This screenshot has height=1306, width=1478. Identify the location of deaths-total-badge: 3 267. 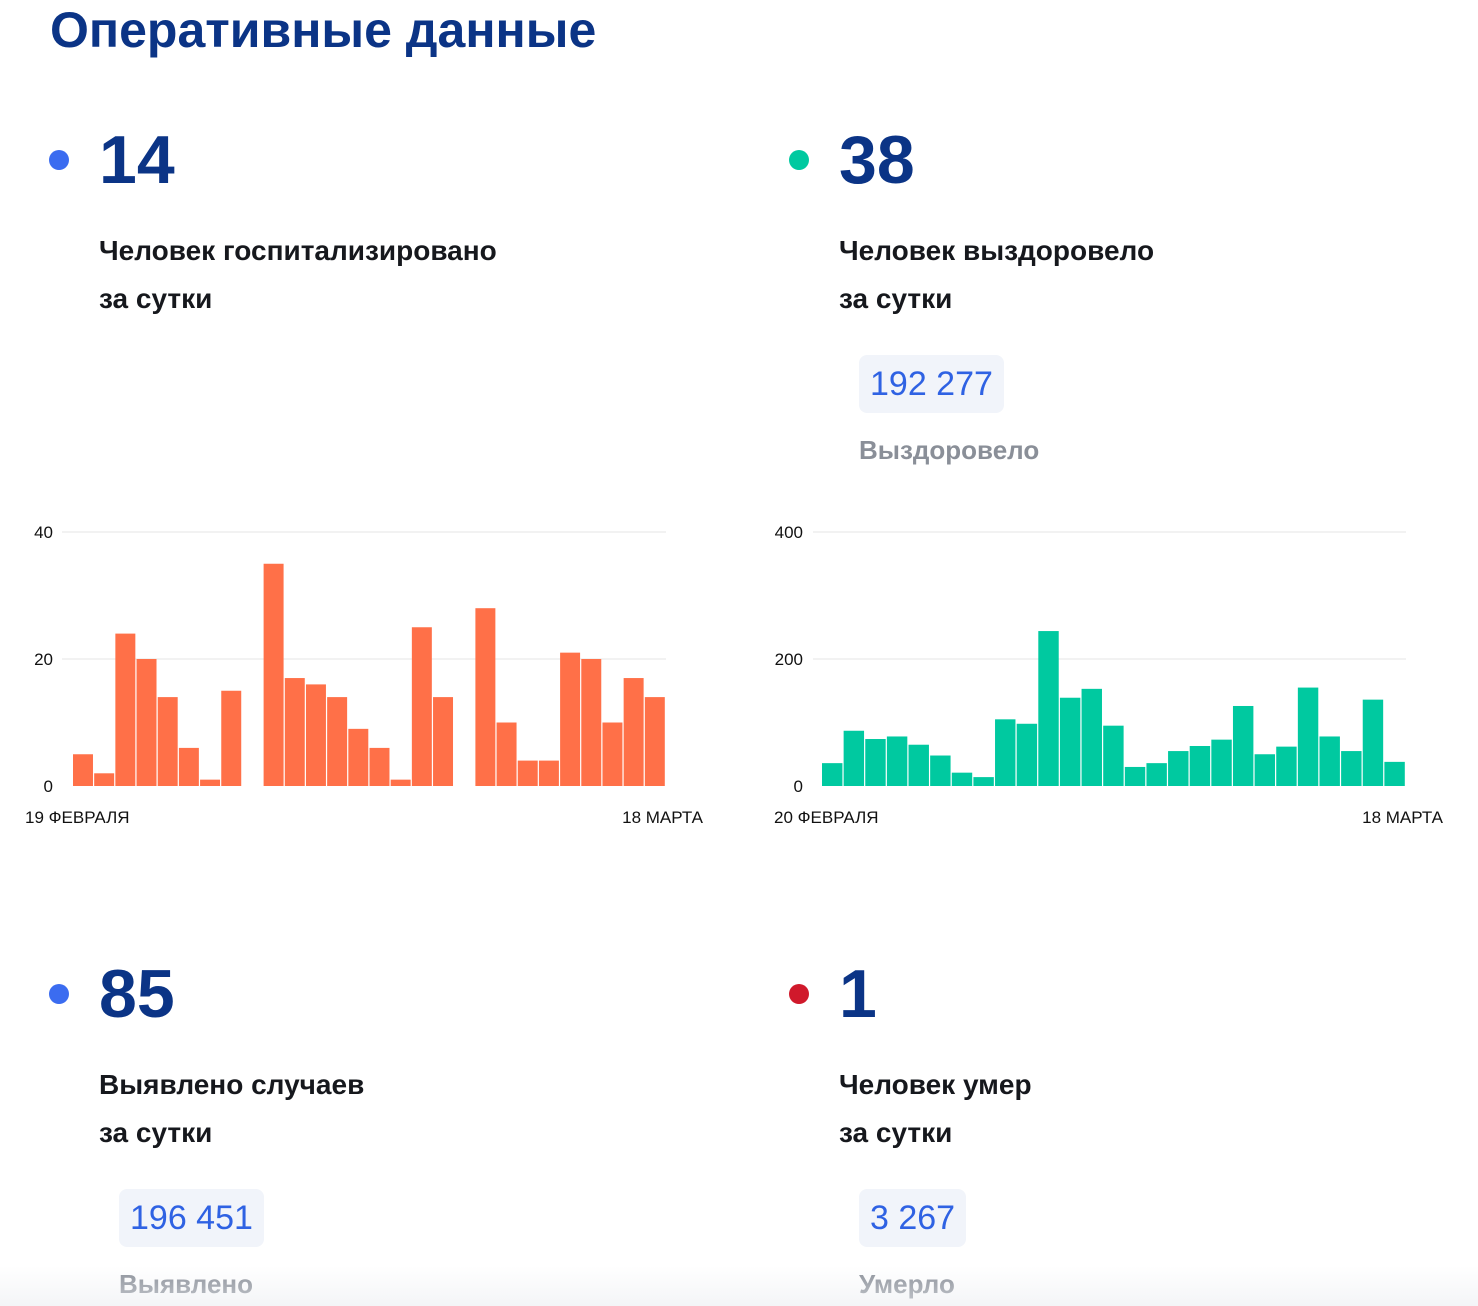
(913, 1218).